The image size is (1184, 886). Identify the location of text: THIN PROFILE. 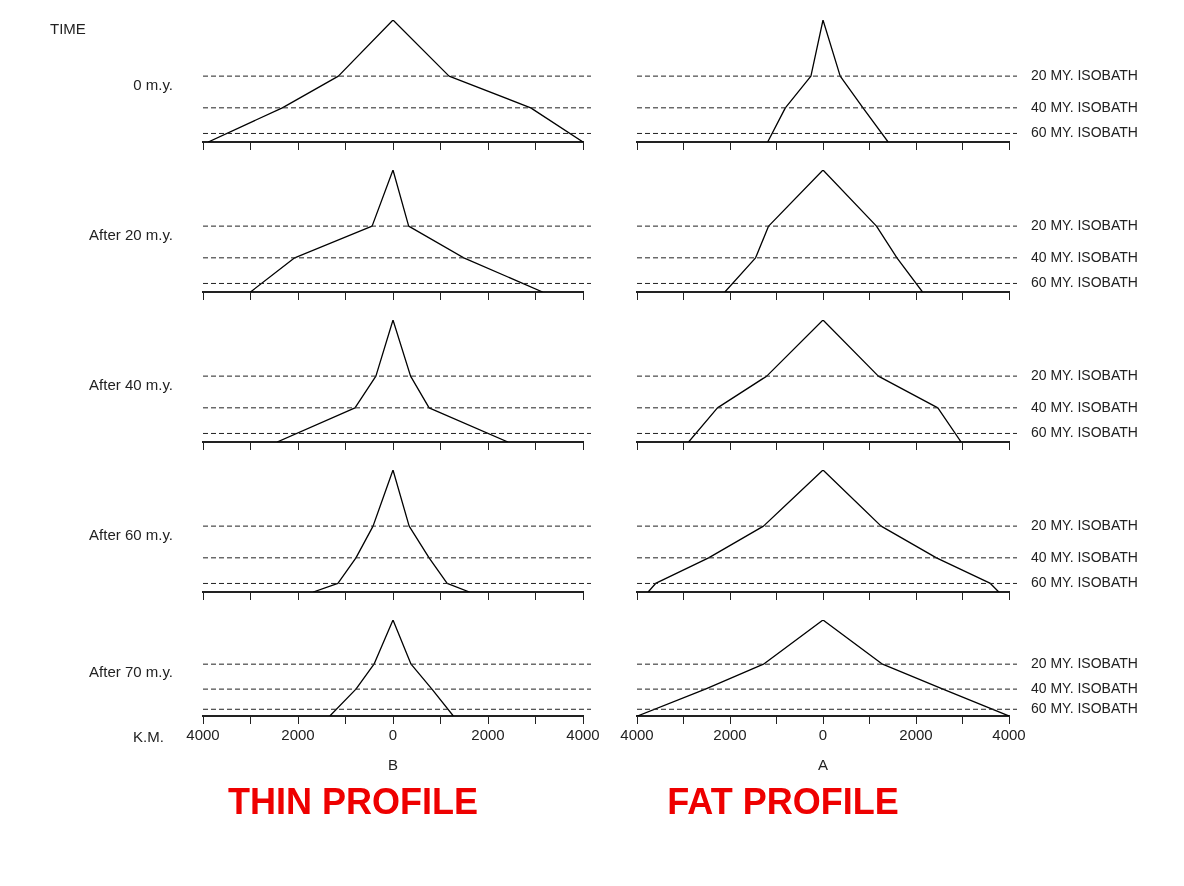
(353, 801).